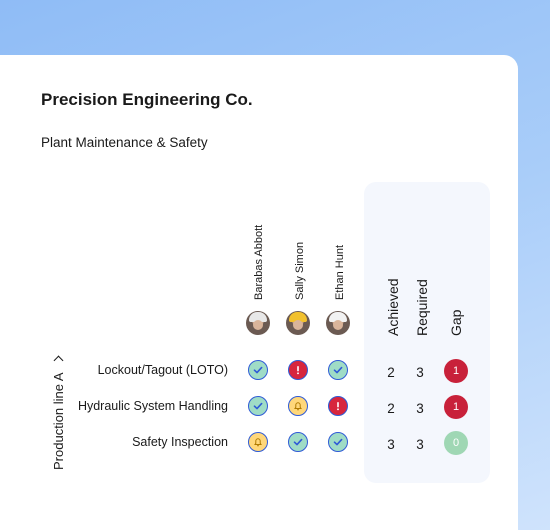 The height and width of the screenshot is (530, 550). I want to click on required-column-header: Required, so click(422, 307).